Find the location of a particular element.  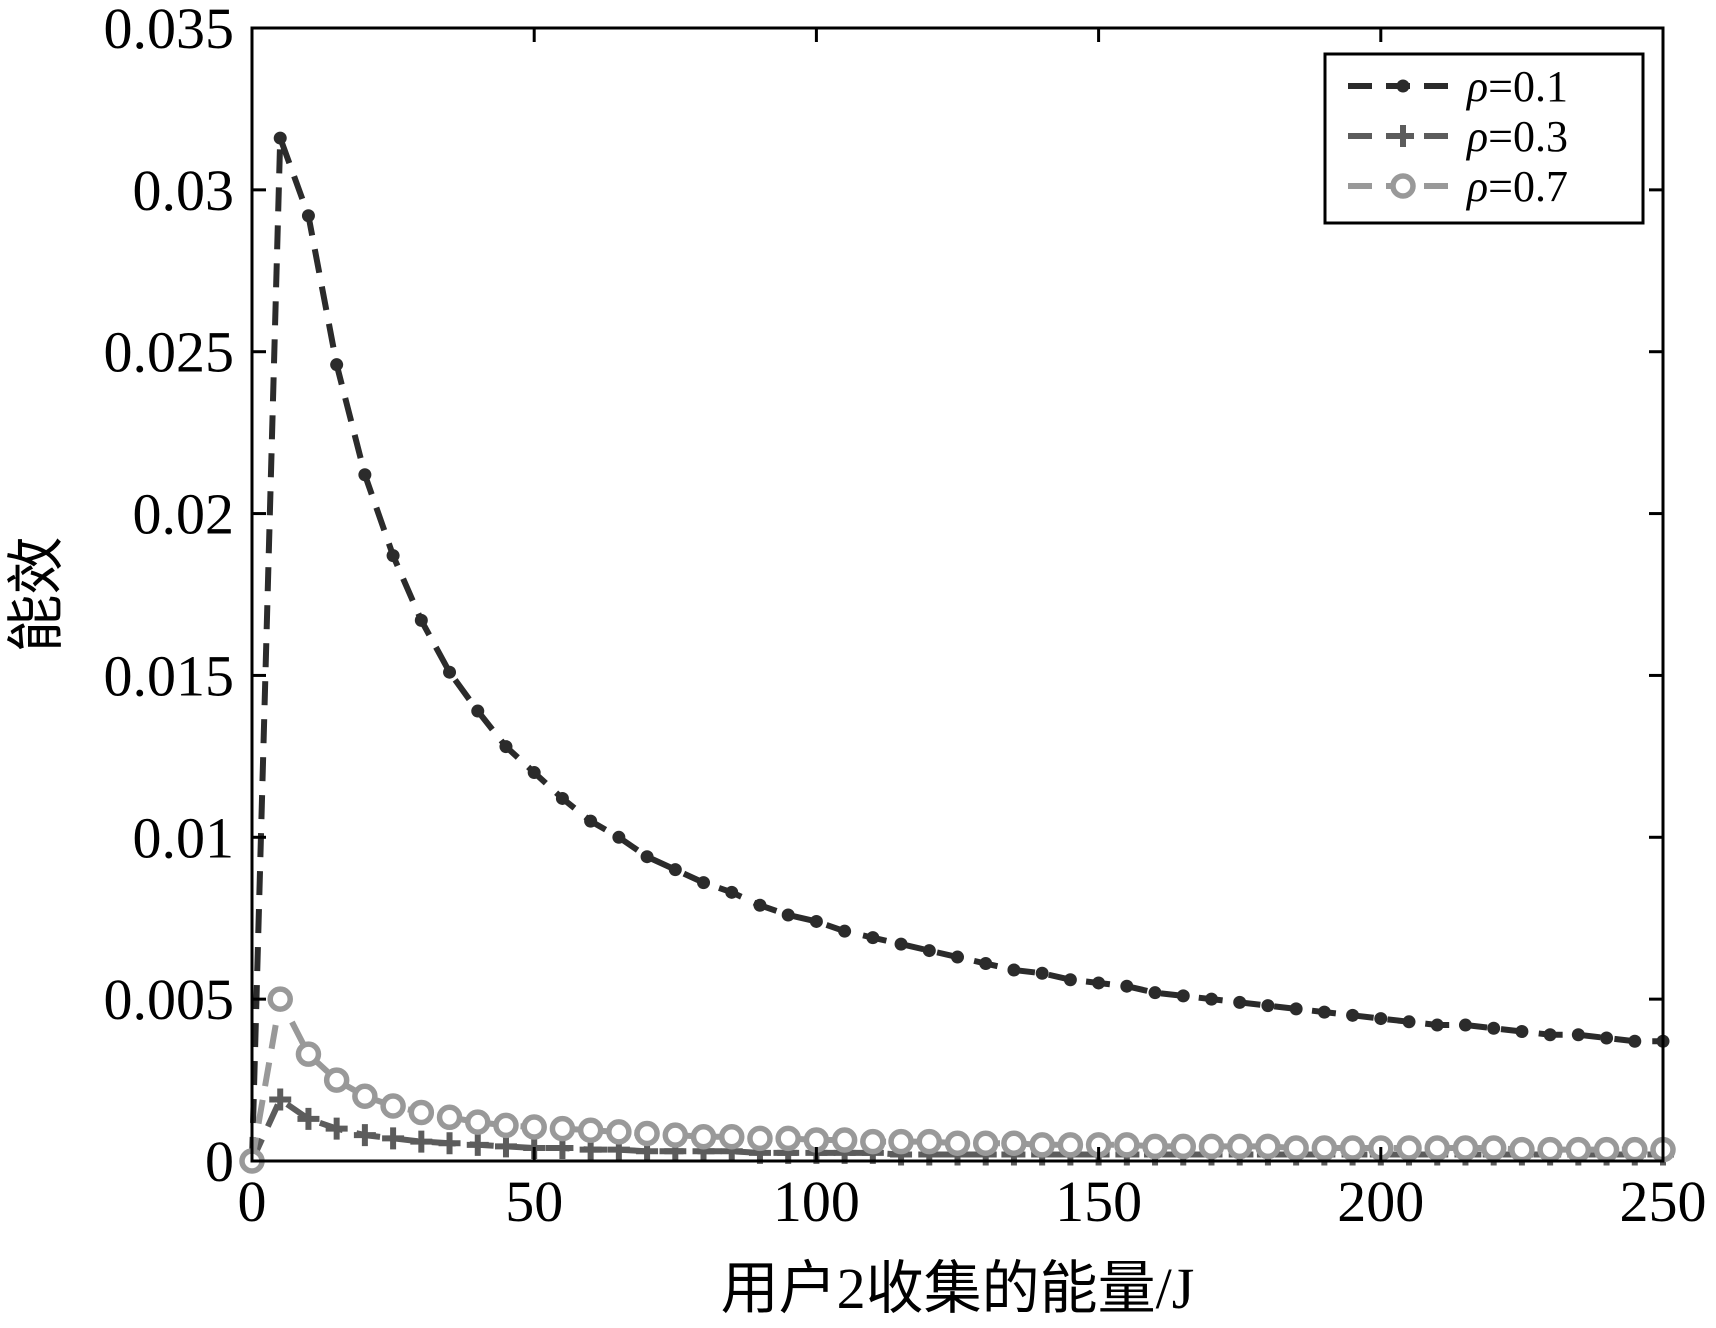

x-tick-label: 200 is located at coordinates (1380, 1201).